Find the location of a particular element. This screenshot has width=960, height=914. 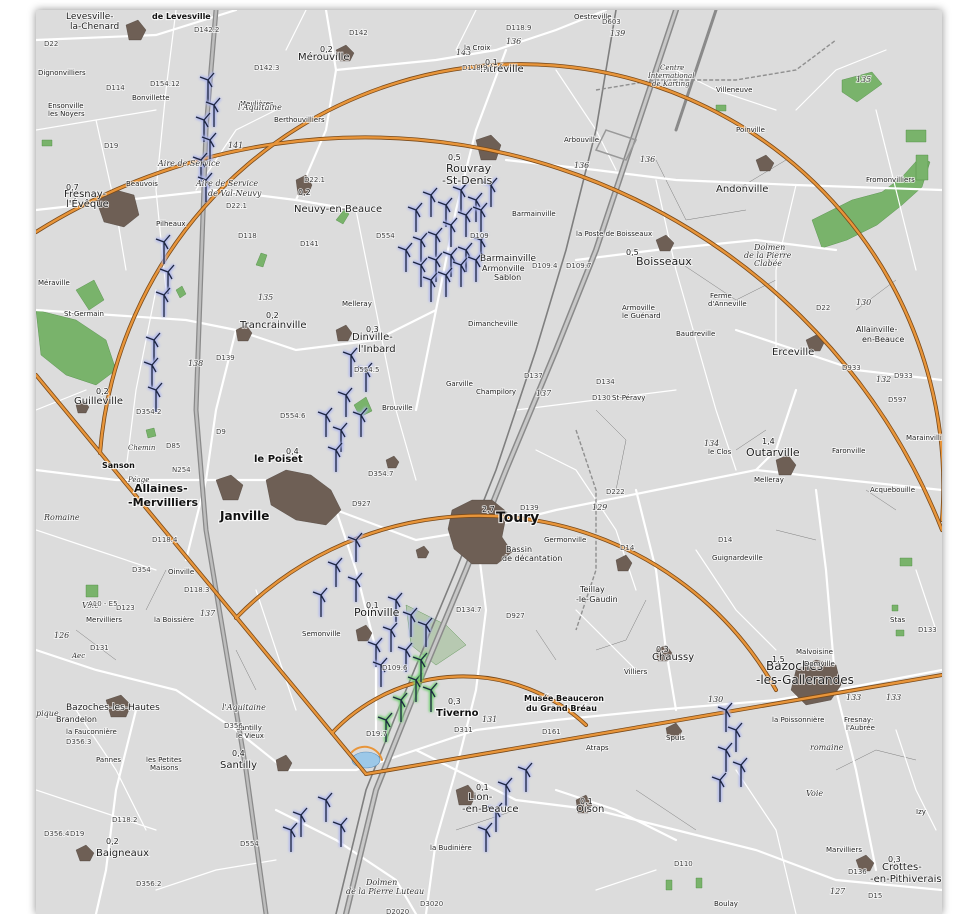

road-label: D554 is located at coordinates (249, 844).